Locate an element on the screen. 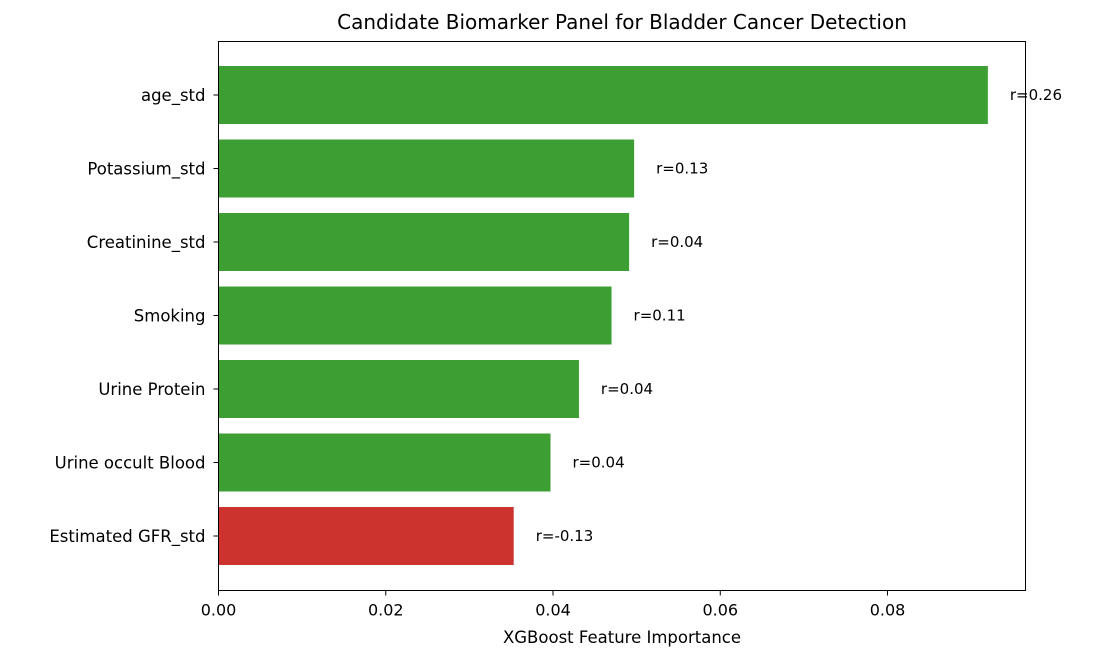 The width and height of the screenshot is (1099, 665). x-axis: 0.00 0.02 0.04 0.06 0.08 is located at coordinates (553, 605).